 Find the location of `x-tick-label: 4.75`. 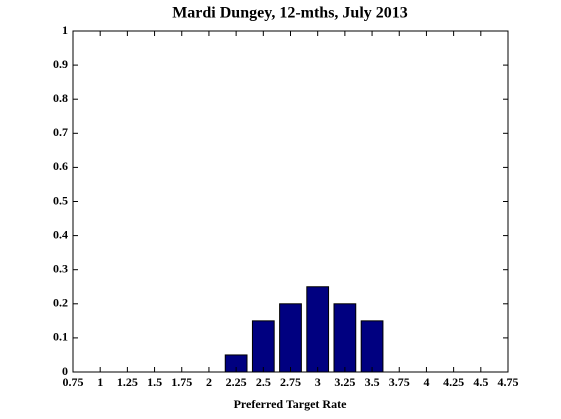

x-tick-label: 4.75 is located at coordinates (508, 382).